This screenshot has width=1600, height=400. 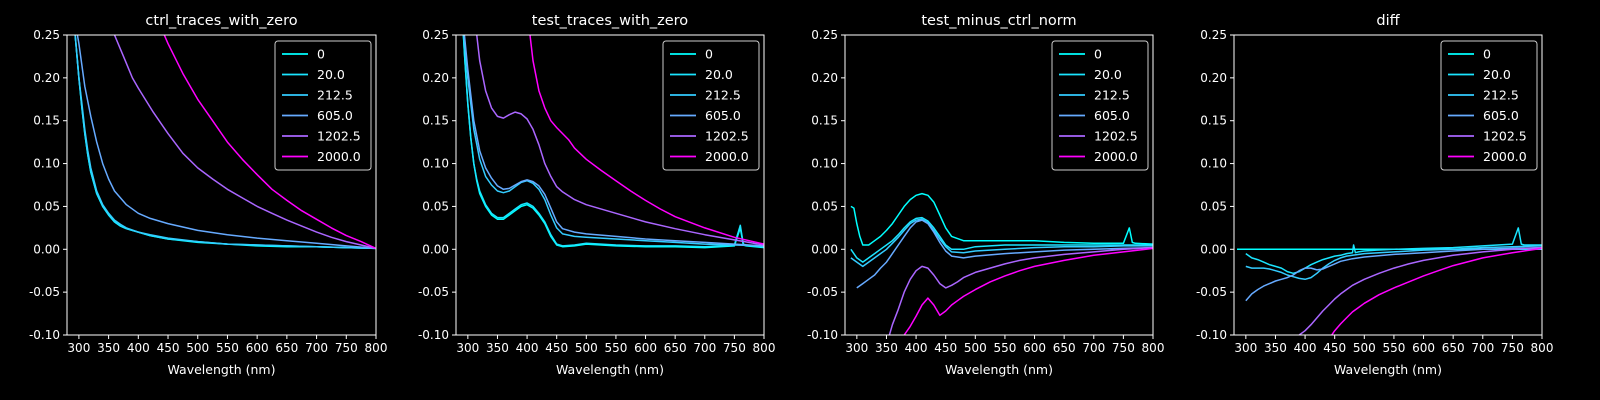 What do you see at coordinates (610, 21) in the screenshot?
I see `chart-title: test_traces_with_zero` at bounding box center [610, 21].